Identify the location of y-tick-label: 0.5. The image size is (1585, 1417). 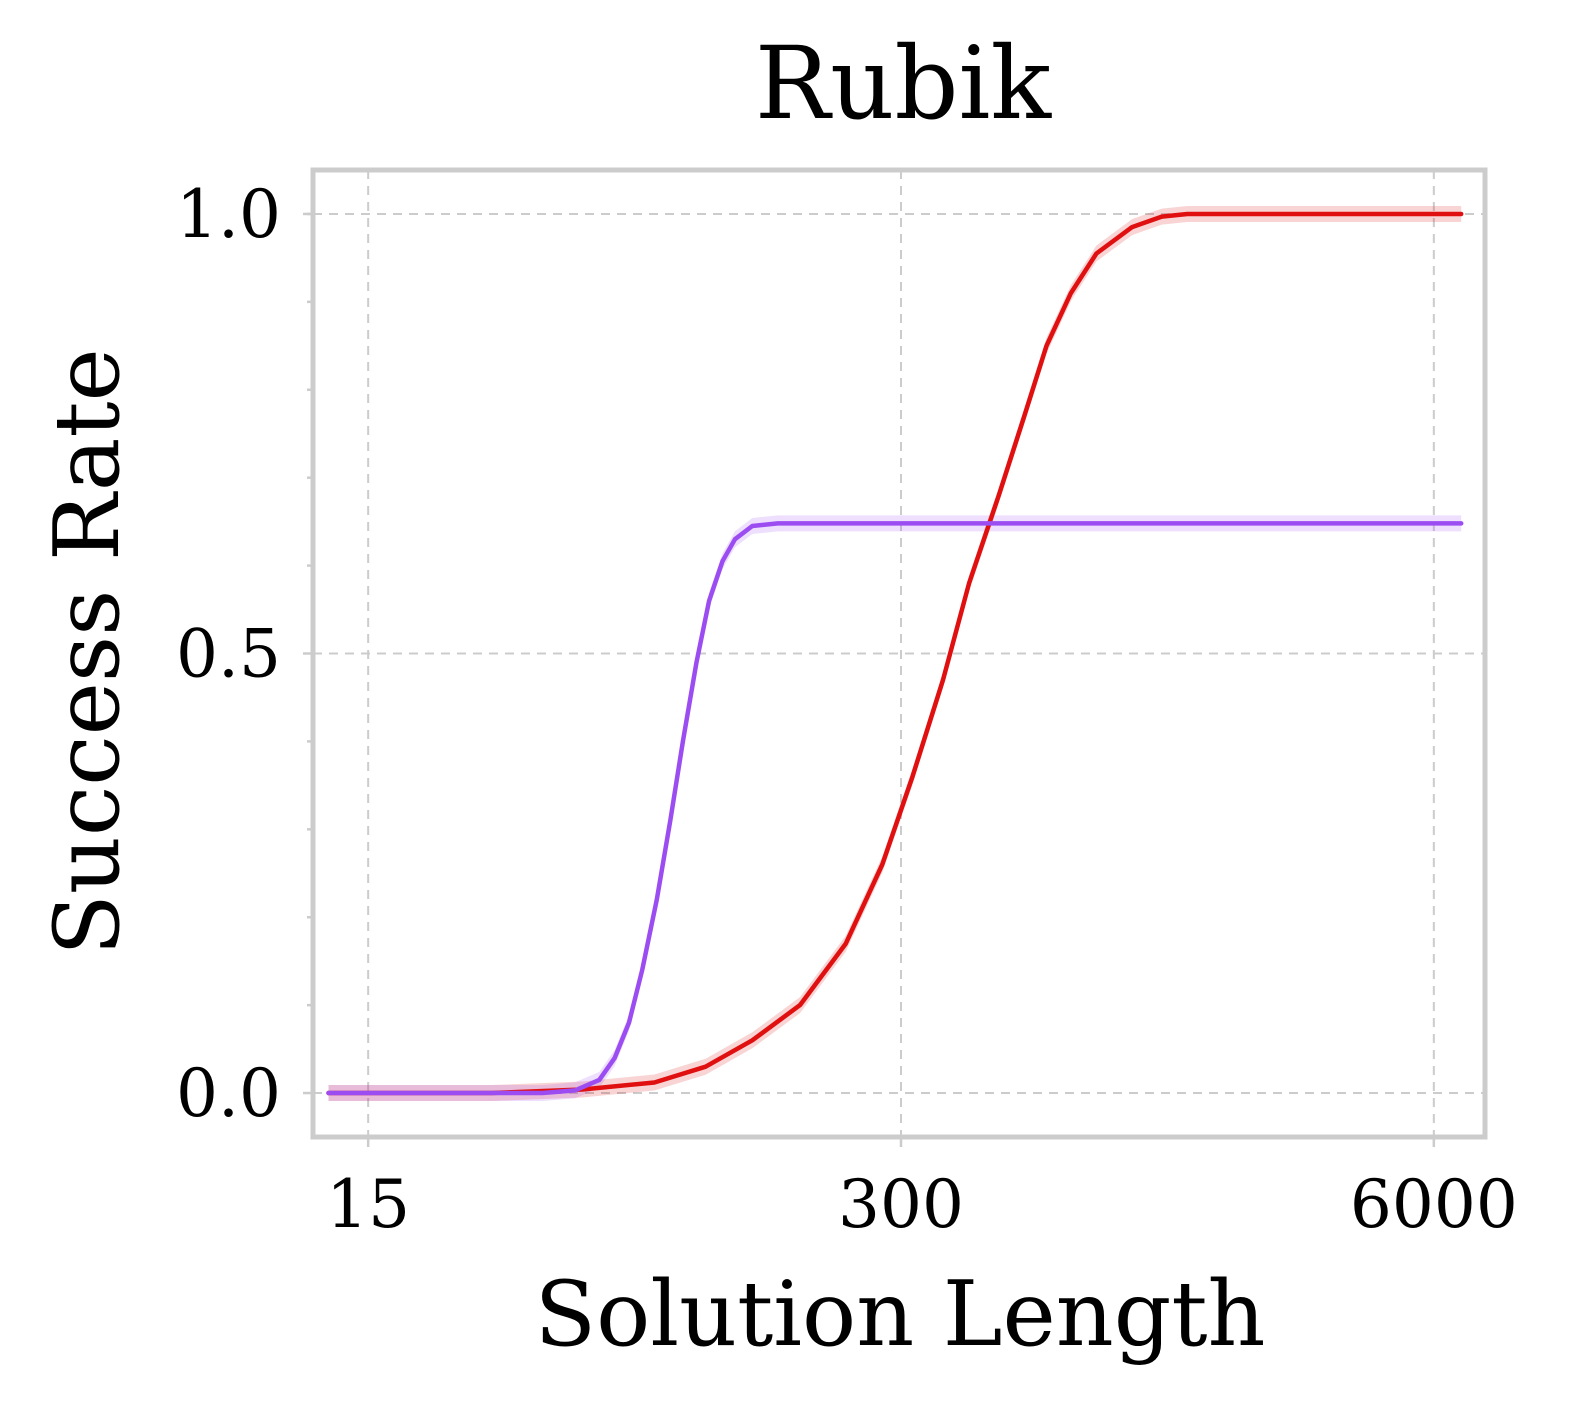
(228, 654).